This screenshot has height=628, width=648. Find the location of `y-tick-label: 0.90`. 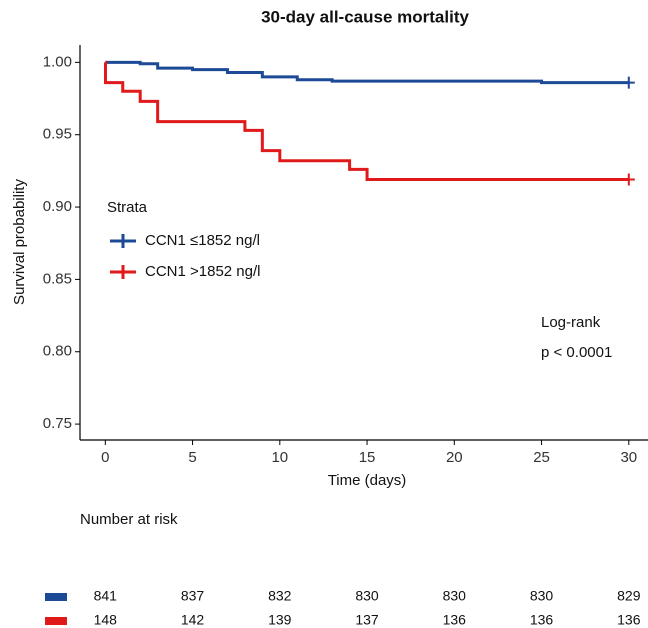

y-tick-label: 0.90 is located at coordinates (57, 206).